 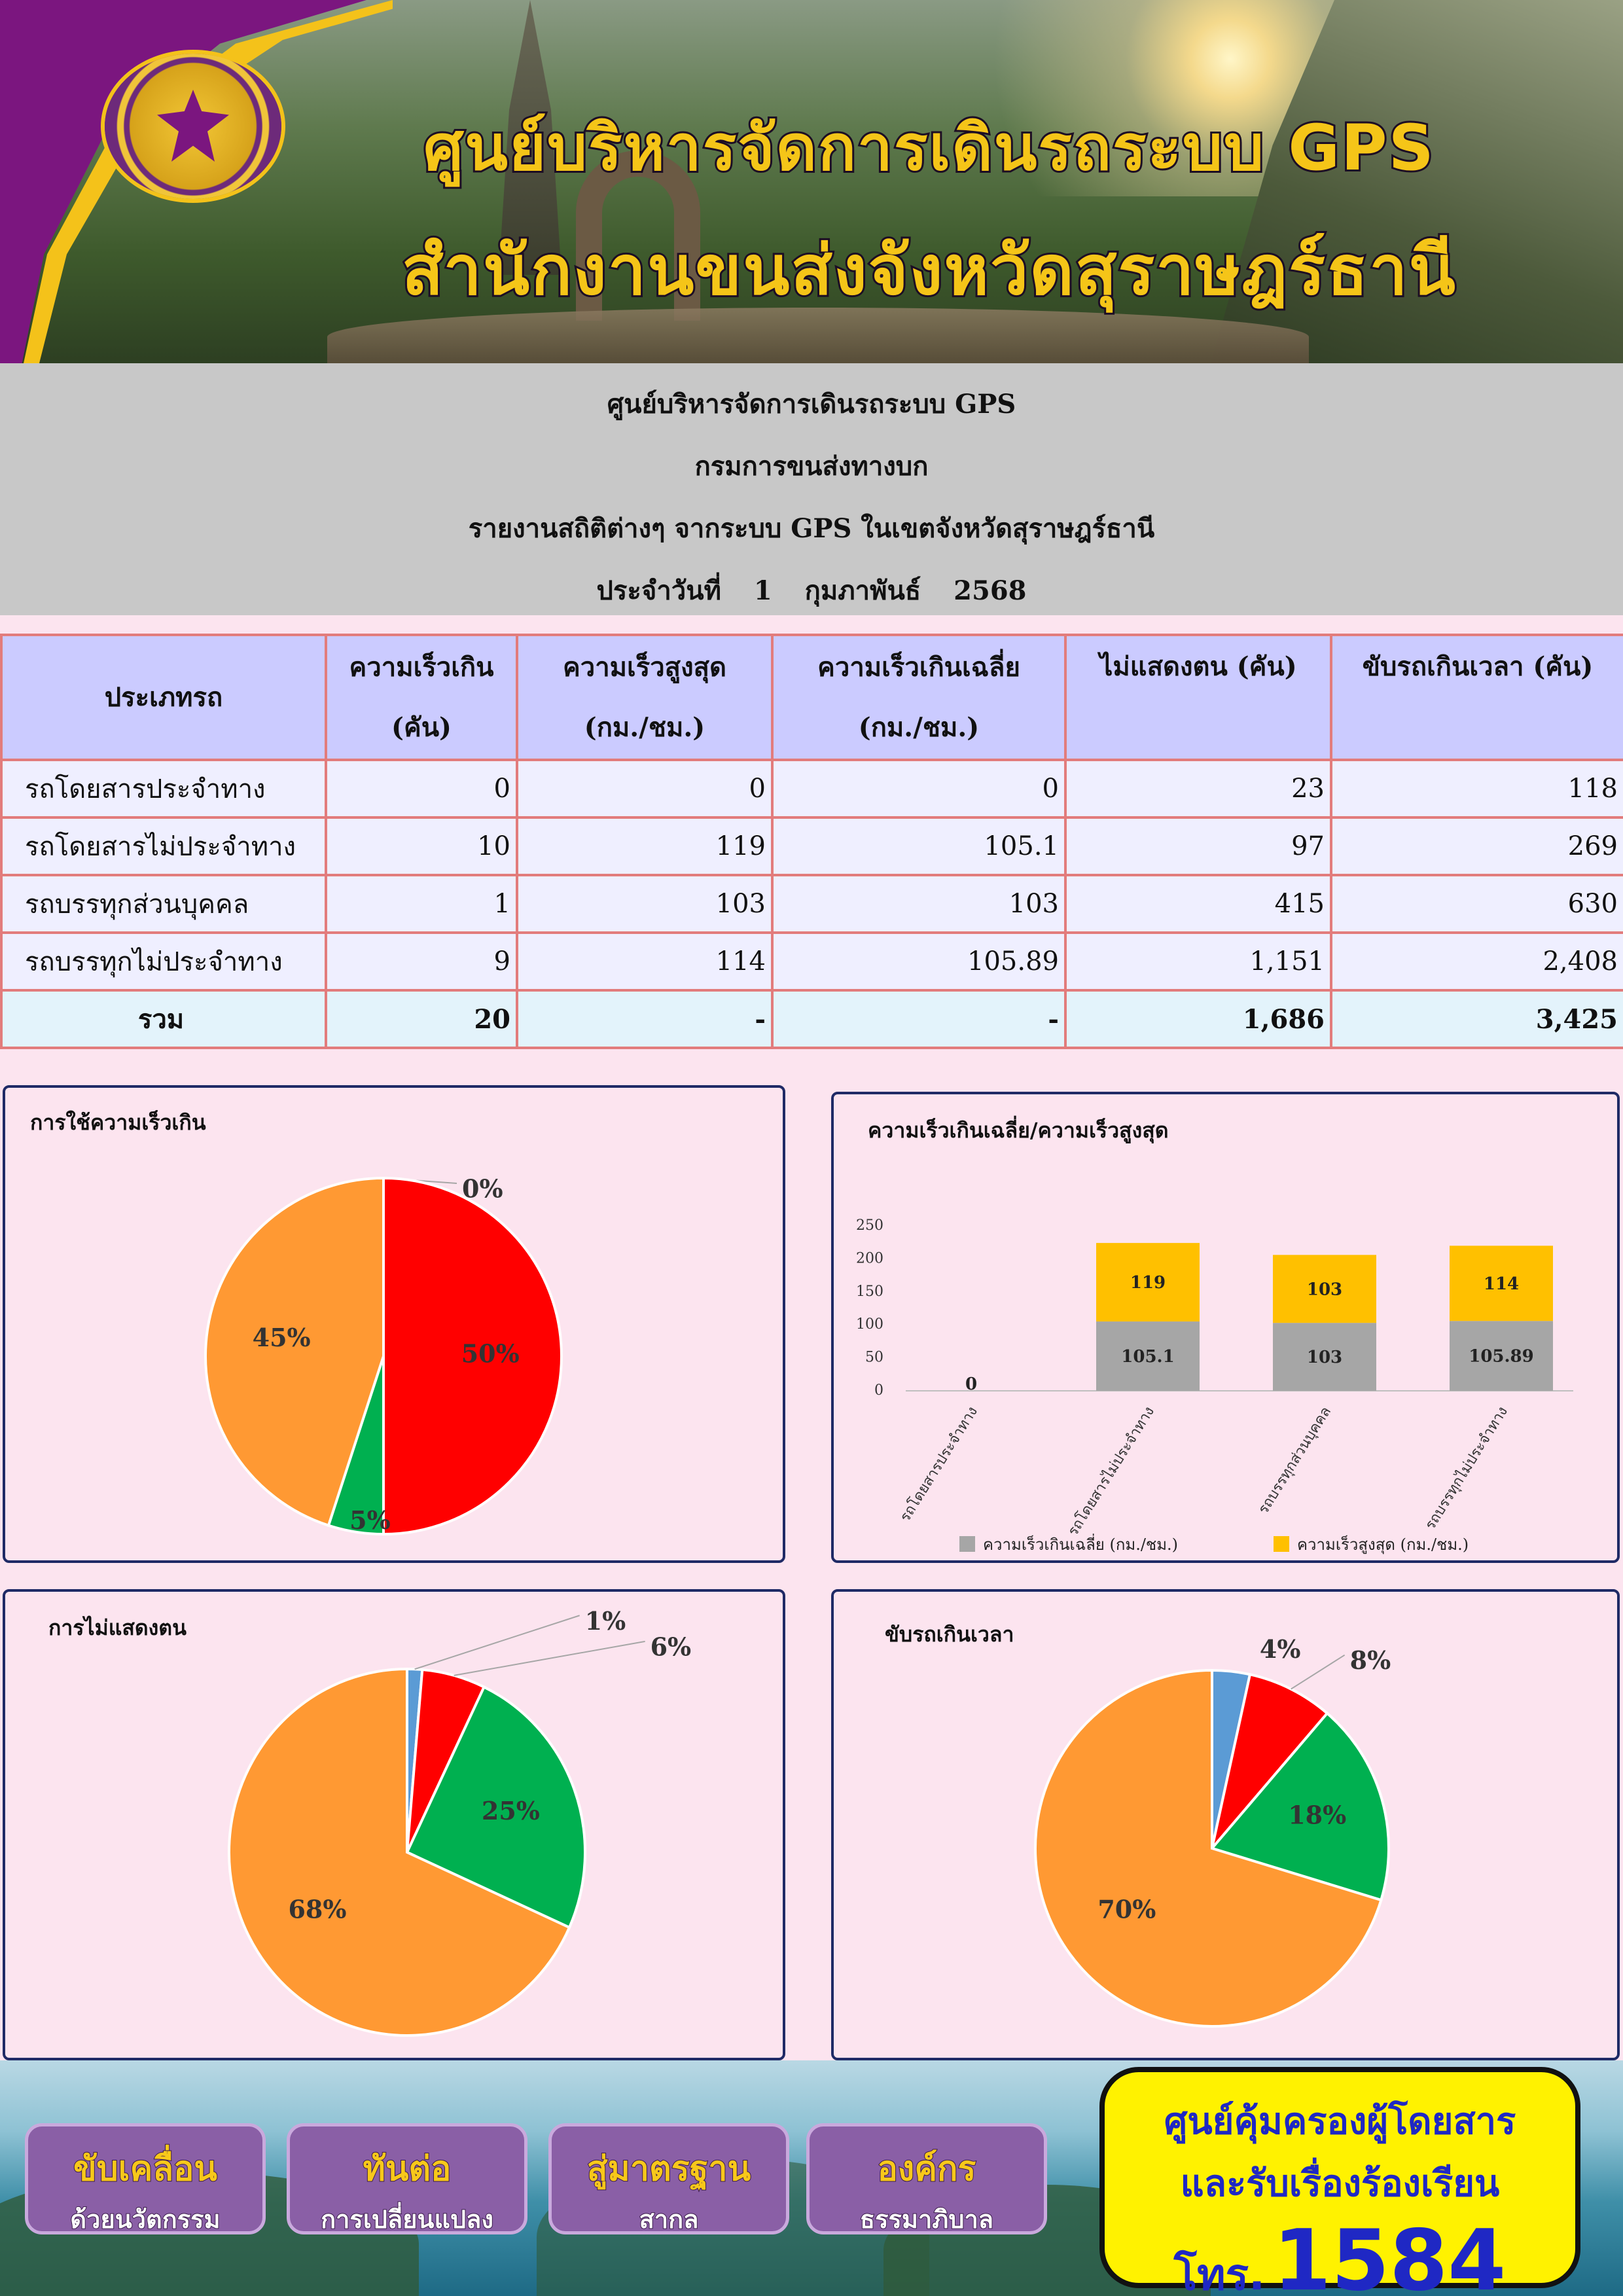 What do you see at coordinates (1280, 1649) in the screenshot?
I see `pie-percent-label: 4%` at bounding box center [1280, 1649].